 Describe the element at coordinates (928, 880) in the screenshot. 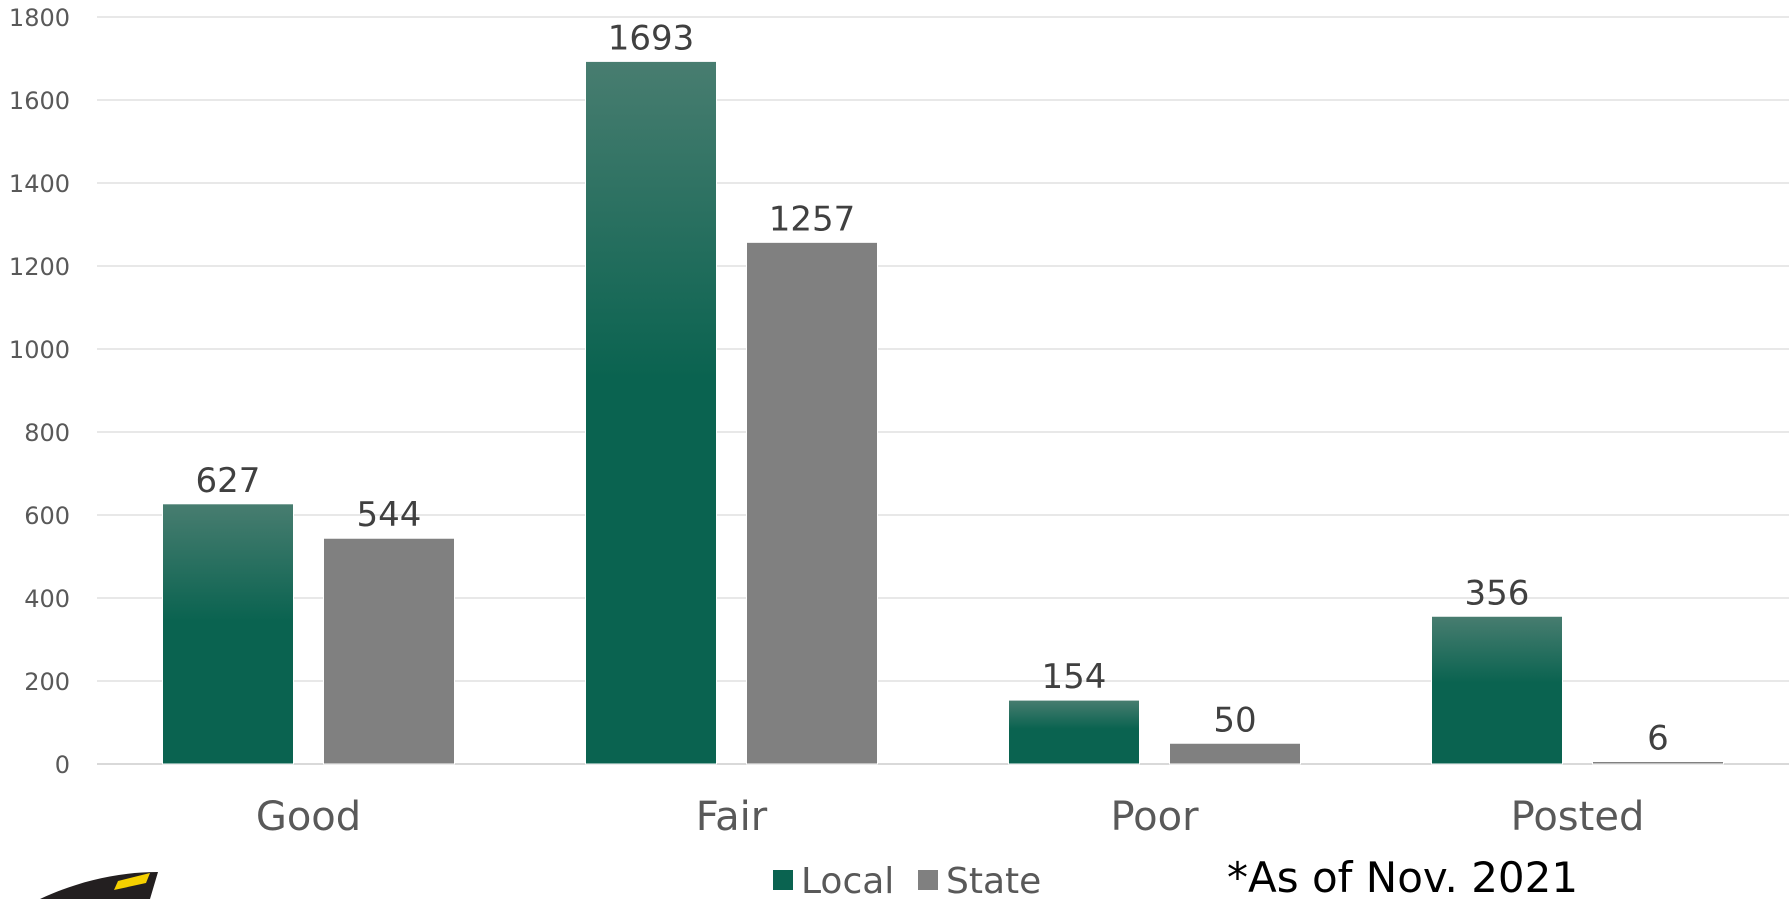

I see `legend-swatch-state` at that location.